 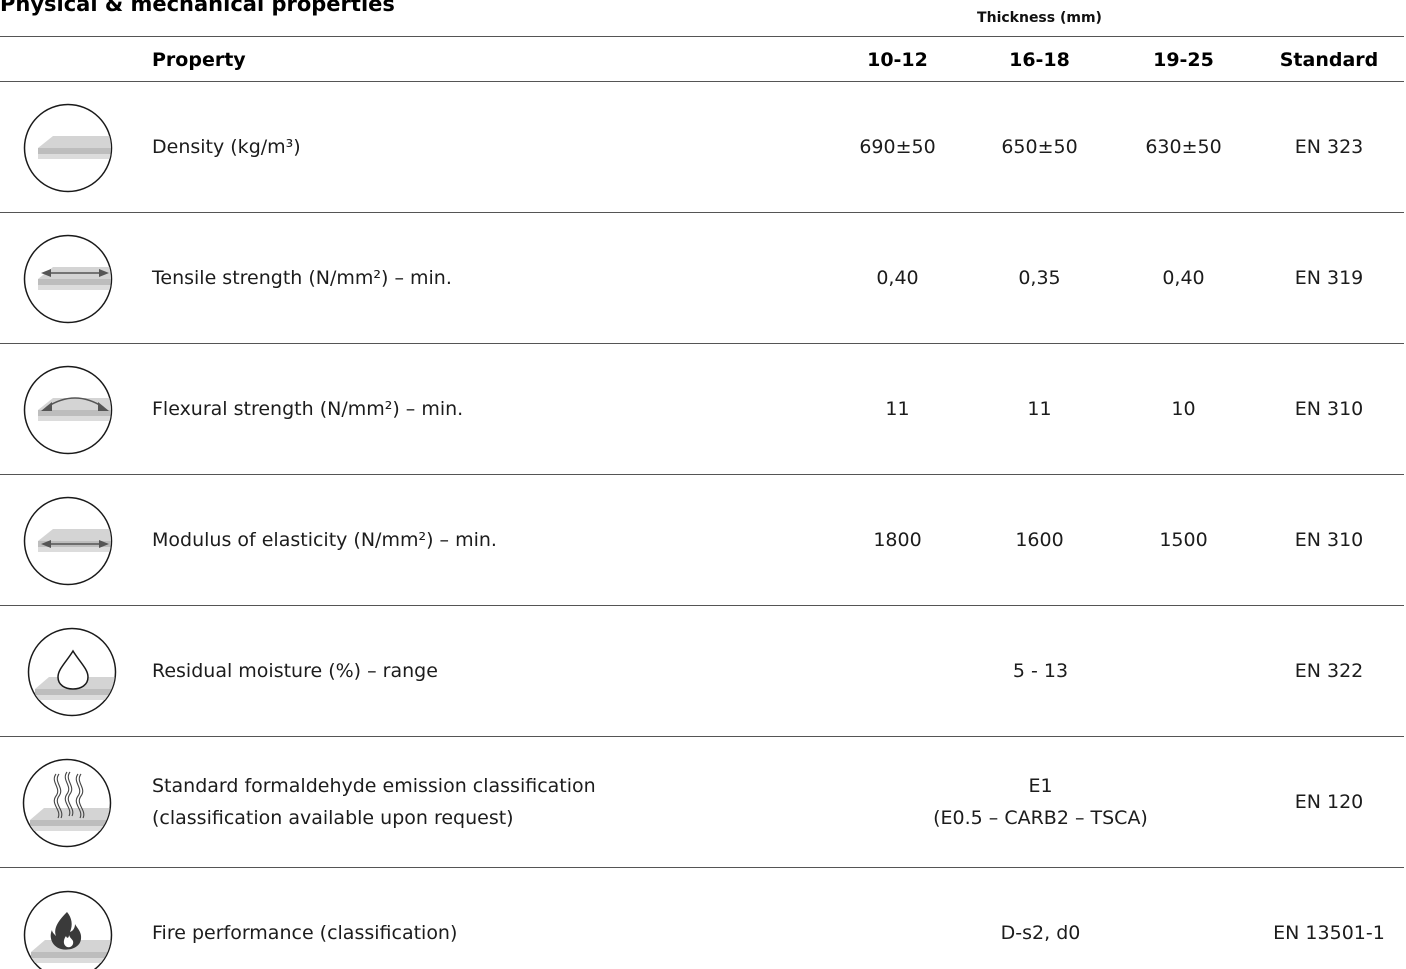 What do you see at coordinates (1183, 409) in the screenshot?
I see `value-19-25: 10` at bounding box center [1183, 409].